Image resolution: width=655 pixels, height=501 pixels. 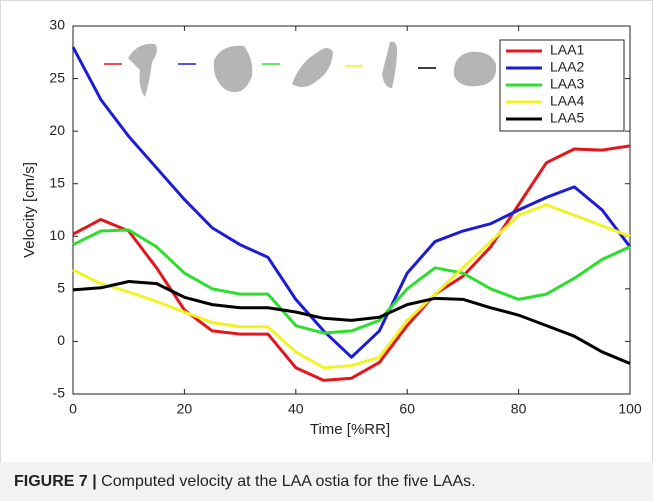 I want to click on legend-label: LAA4, so click(x=567, y=101).